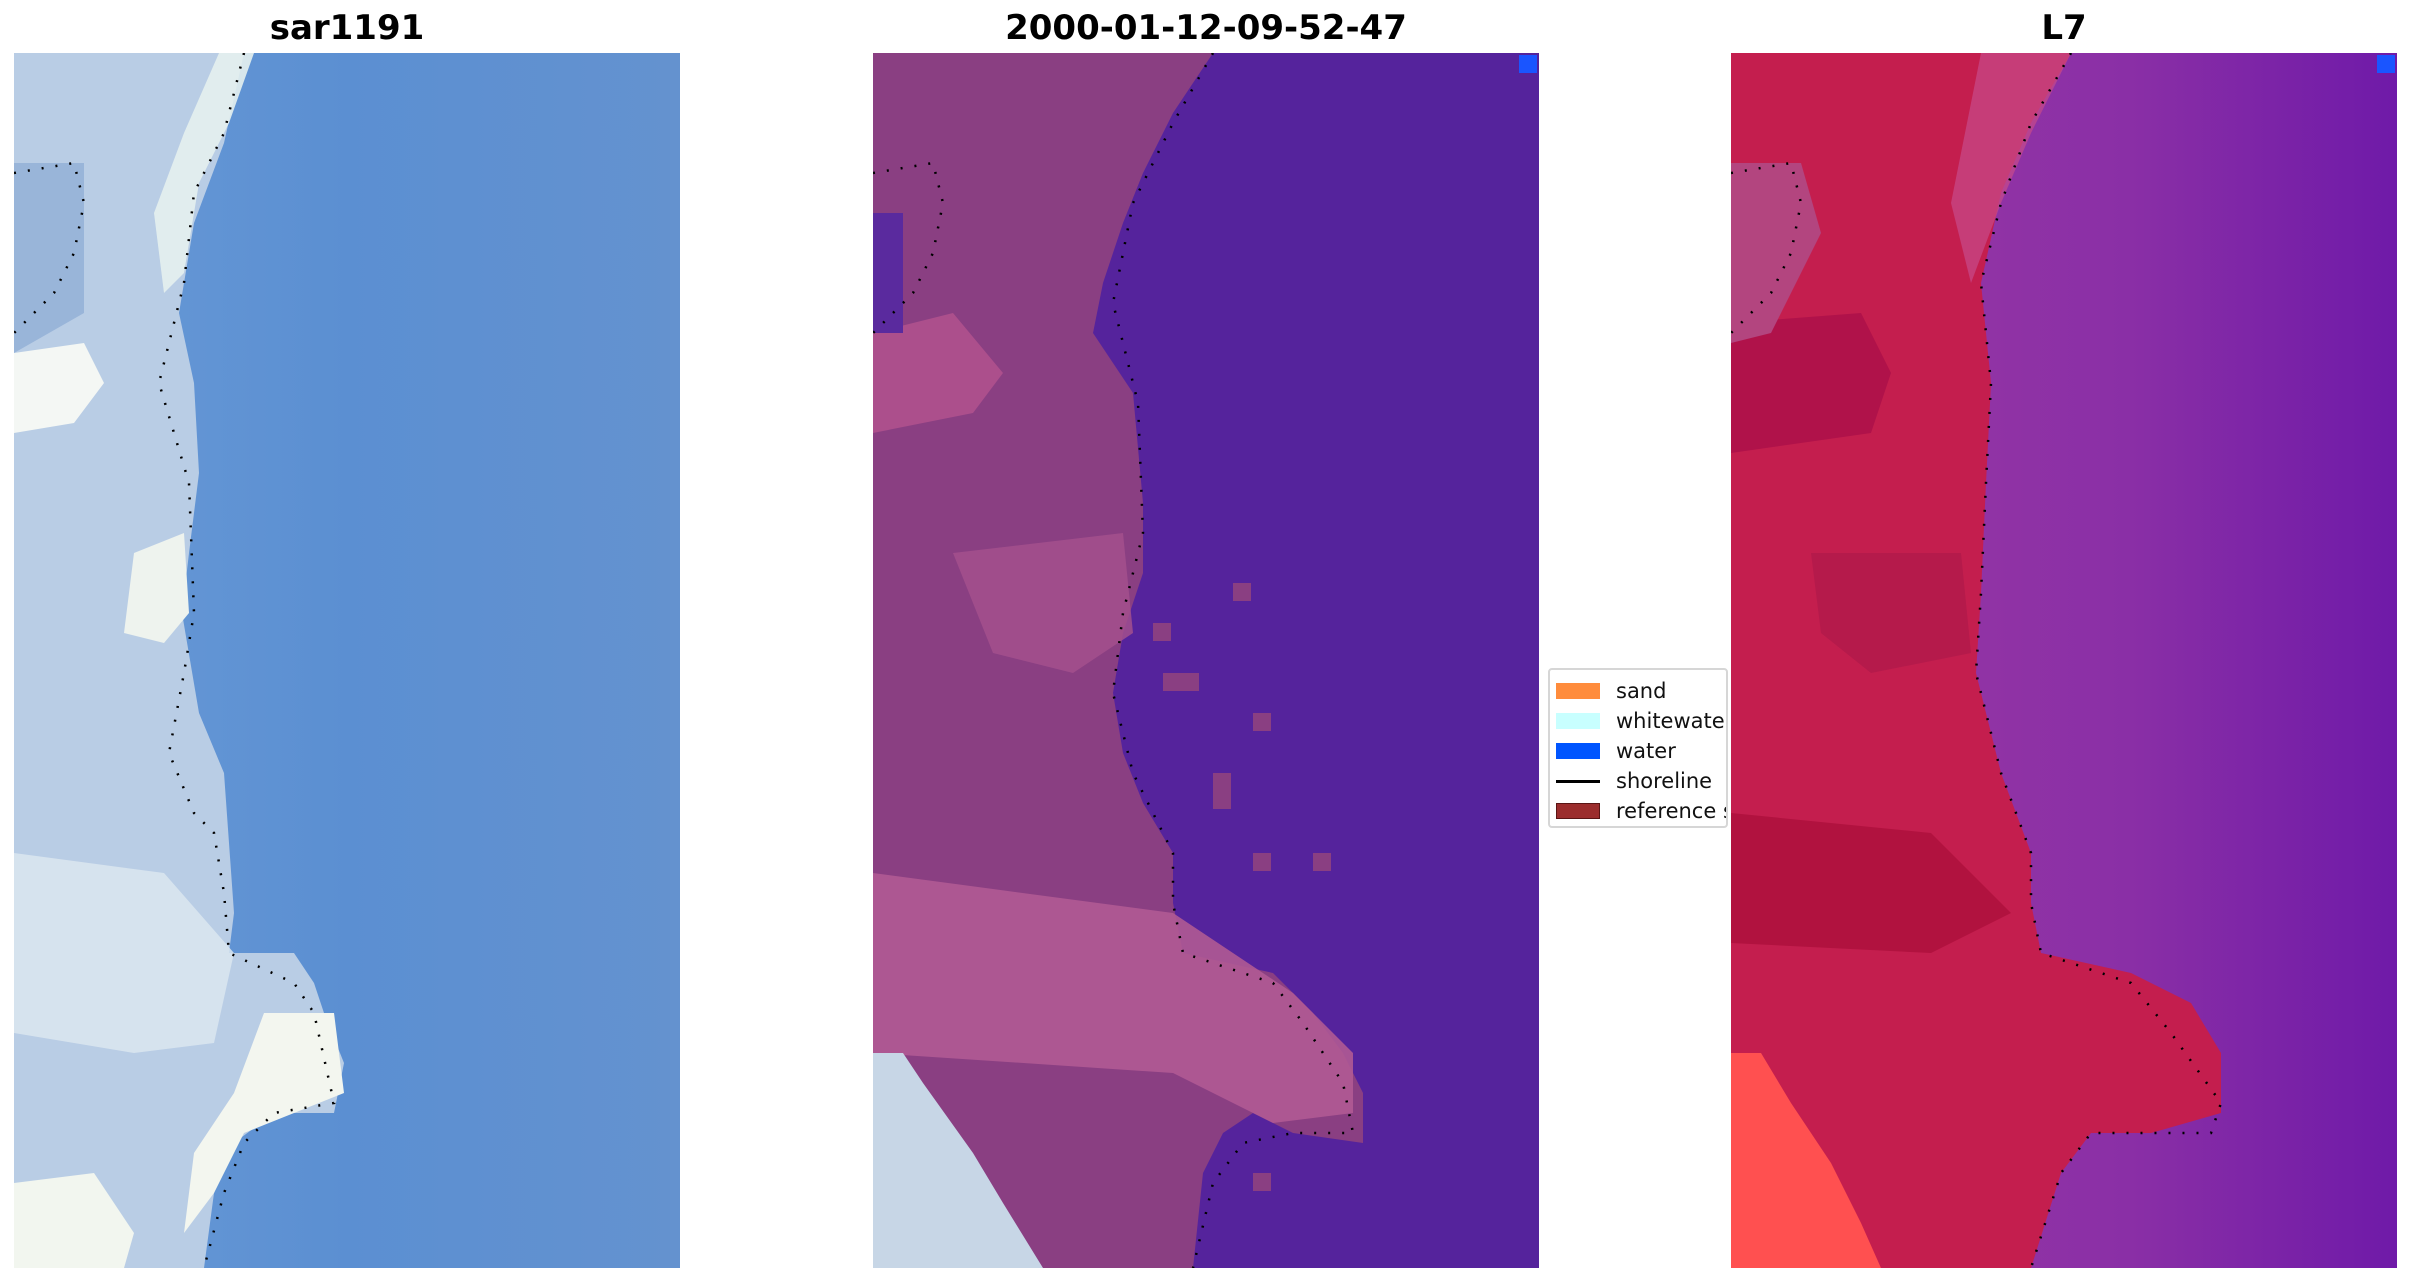  What do you see at coordinates (1578, 781) in the screenshot?
I see `legend-line-shoreline` at bounding box center [1578, 781].